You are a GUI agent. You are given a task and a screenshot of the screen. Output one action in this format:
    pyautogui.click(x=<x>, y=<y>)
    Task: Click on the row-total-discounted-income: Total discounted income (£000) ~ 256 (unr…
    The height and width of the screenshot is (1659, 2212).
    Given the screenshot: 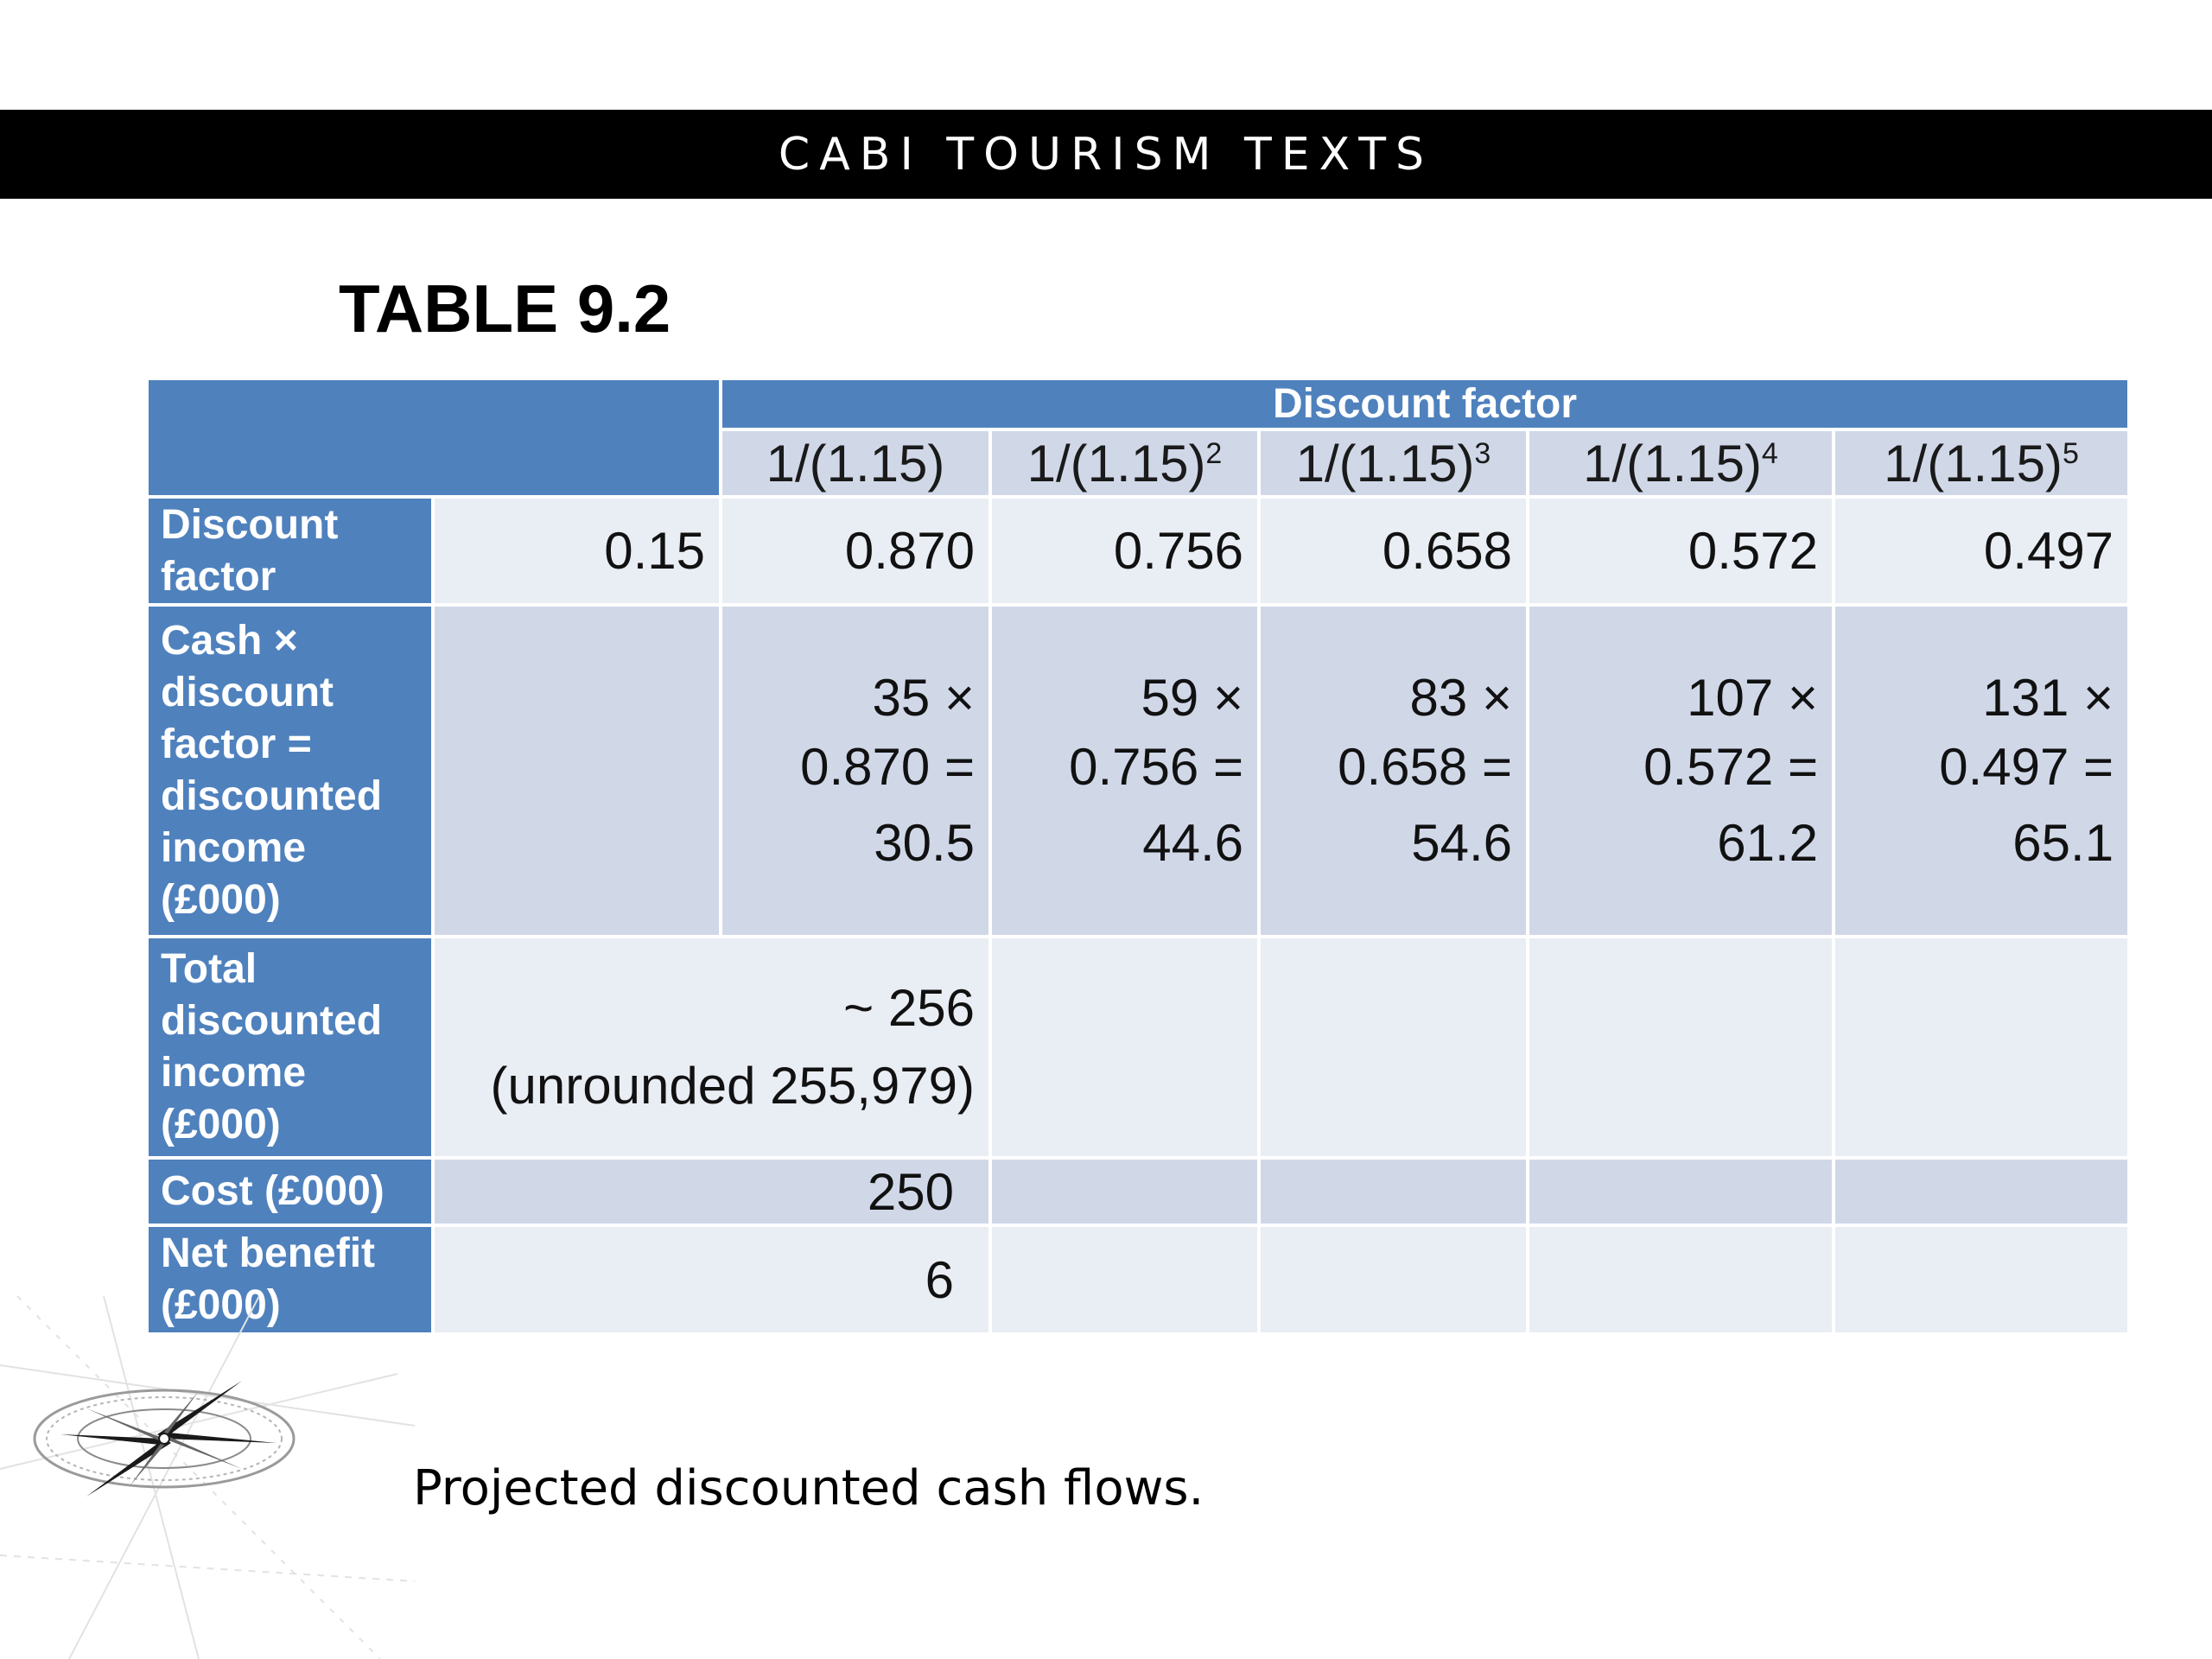 What is the action you would take?
    pyautogui.click(x=1138, y=1047)
    